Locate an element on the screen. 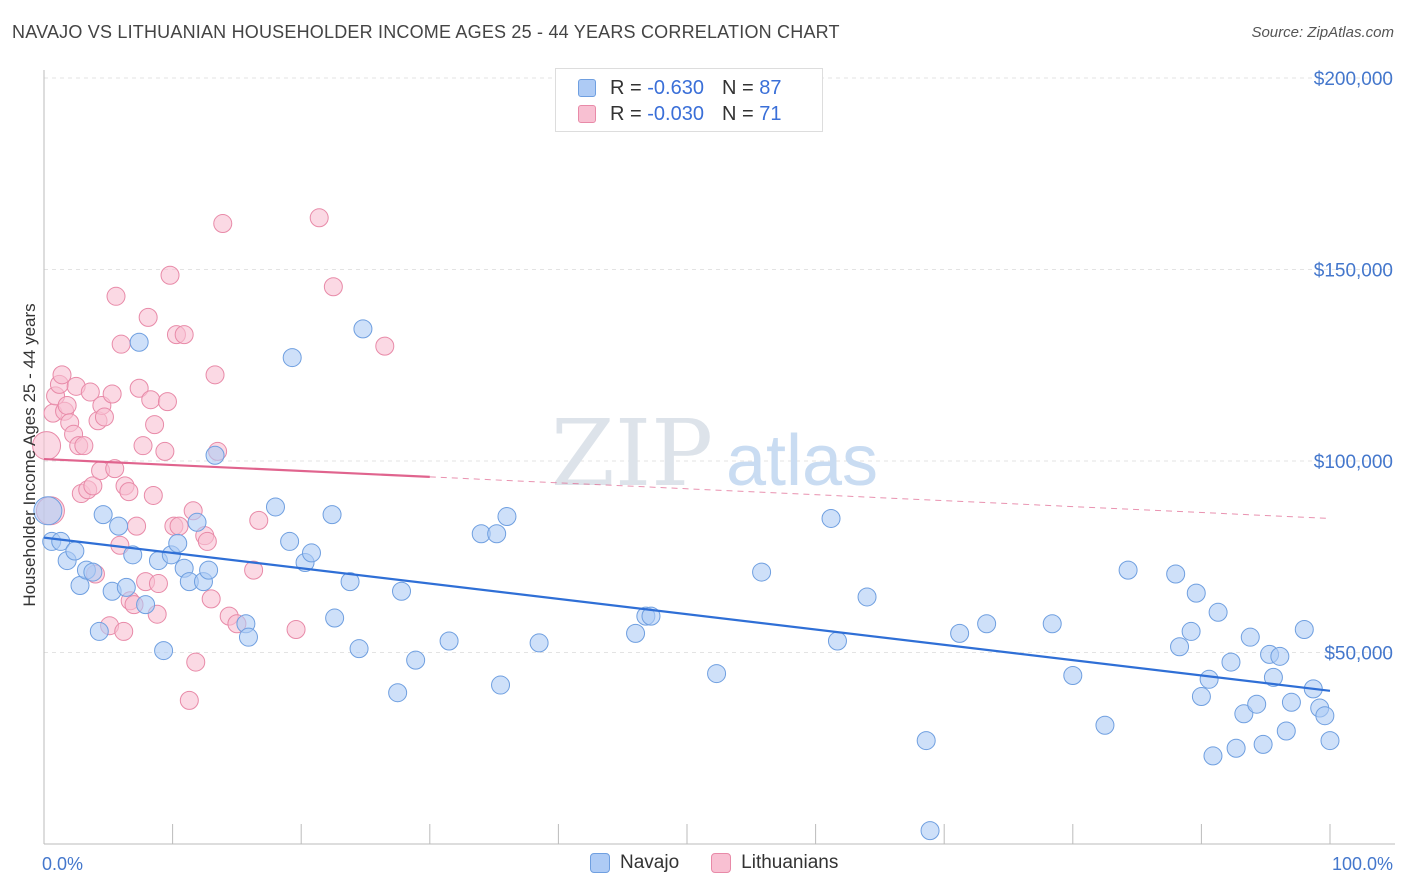  legend-item-lithuanians: Lithuanians is located at coordinates (774, 863).